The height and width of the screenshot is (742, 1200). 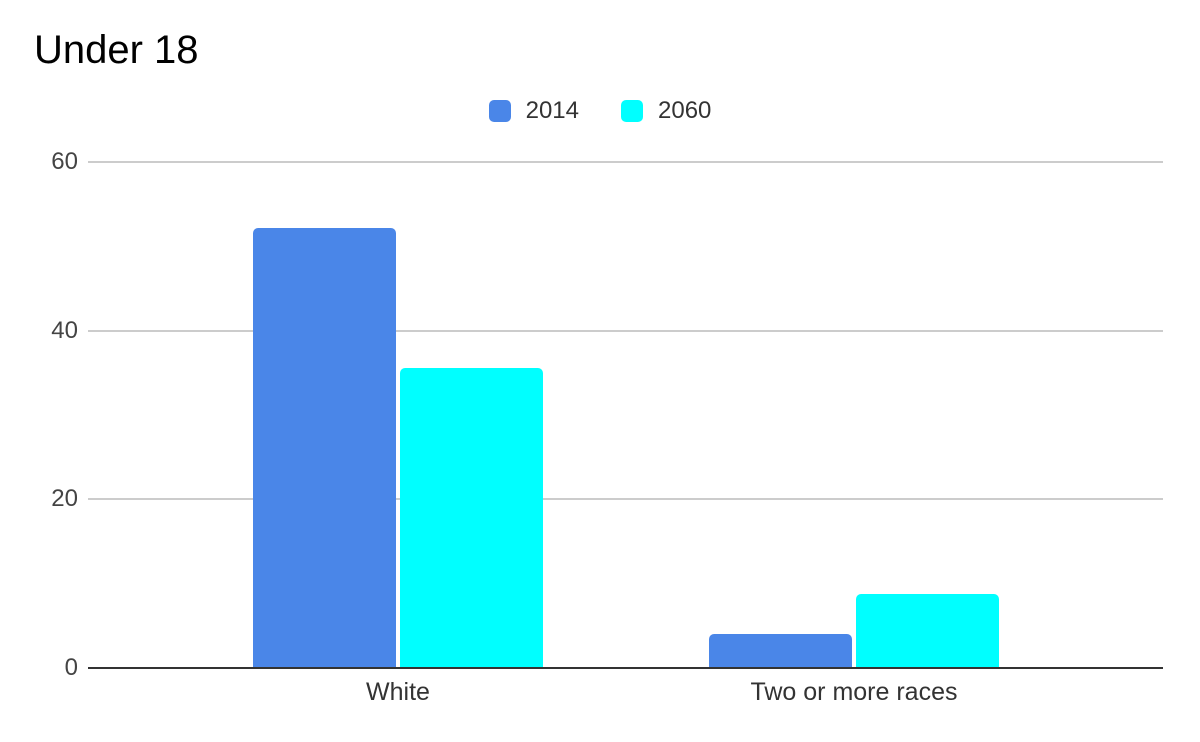 What do you see at coordinates (64, 499) in the screenshot?
I see `y-axis-tick-label: 20` at bounding box center [64, 499].